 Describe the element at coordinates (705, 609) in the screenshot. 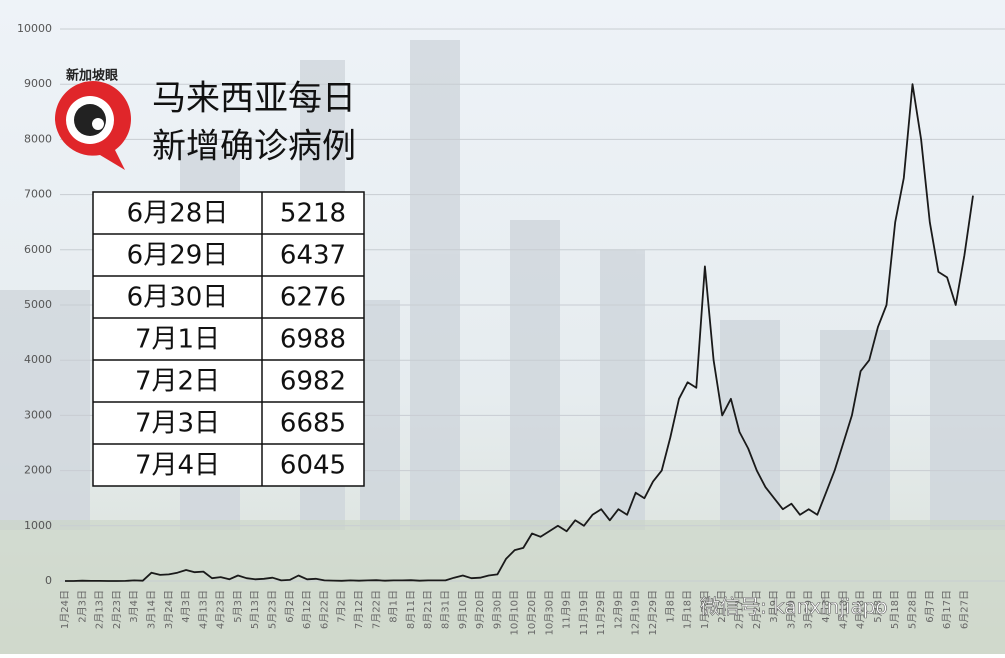

I see `x-tick-label: 1月28日` at that location.